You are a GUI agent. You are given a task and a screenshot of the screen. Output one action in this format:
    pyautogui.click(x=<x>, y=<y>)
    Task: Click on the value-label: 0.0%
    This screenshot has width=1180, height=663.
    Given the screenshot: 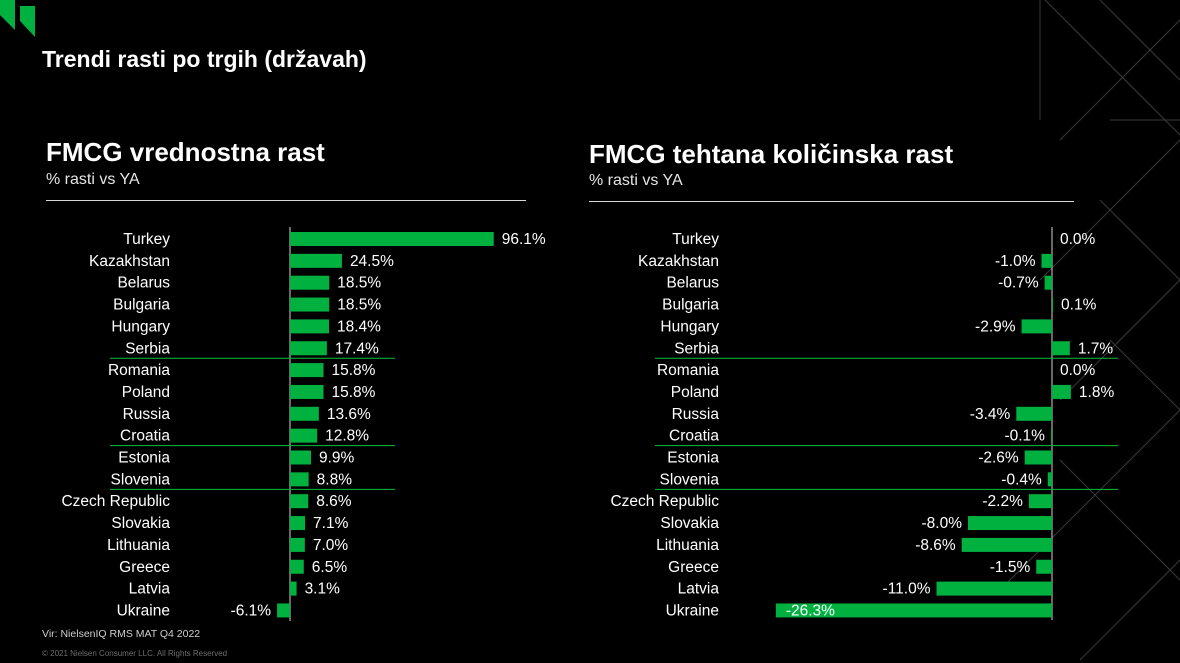 What is the action you would take?
    pyautogui.click(x=1078, y=239)
    